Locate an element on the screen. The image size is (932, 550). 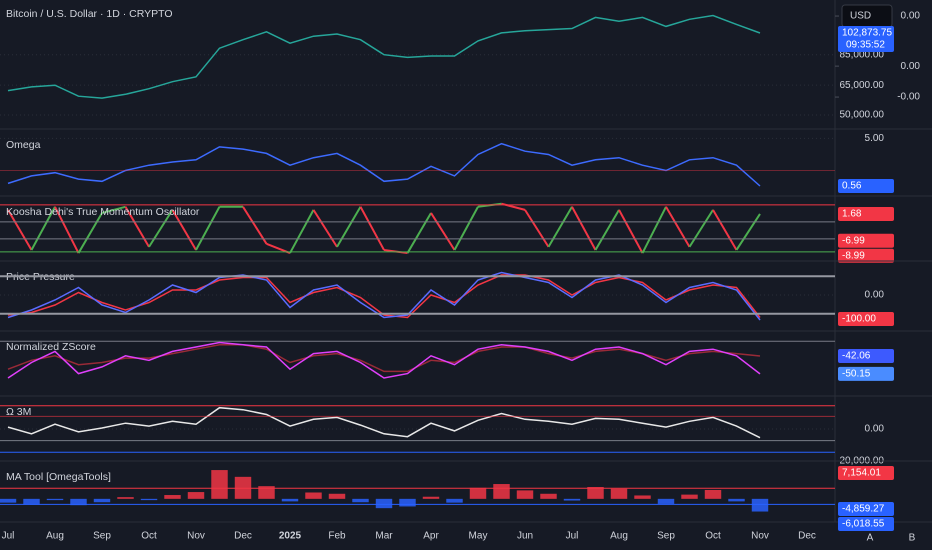
pane-title: Normalized ZScore is located at coordinates (51, 347).